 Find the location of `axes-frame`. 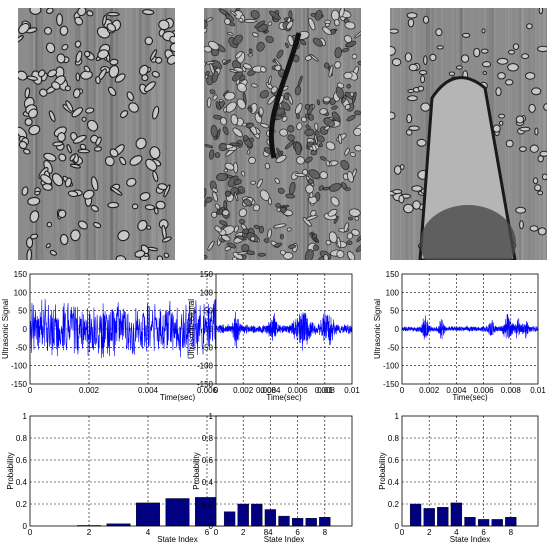

axes-frame is located at coordinates (470, 471).